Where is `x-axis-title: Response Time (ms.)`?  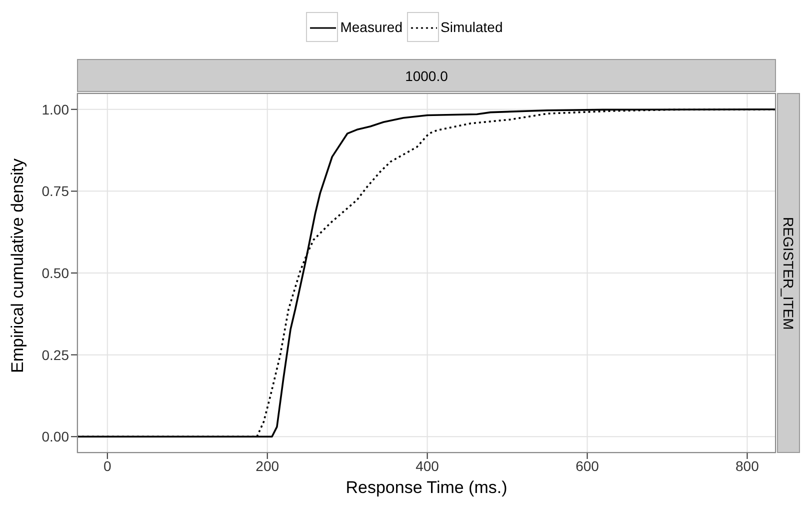 x-axis-title: Response Time (ms.) is located at coordinates (427, 487).